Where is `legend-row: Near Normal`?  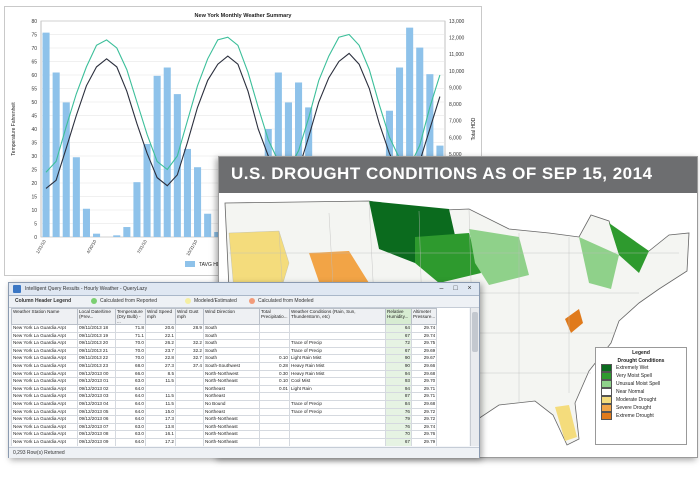
legend-row: Near Normal is located at coordinates (643, 392).